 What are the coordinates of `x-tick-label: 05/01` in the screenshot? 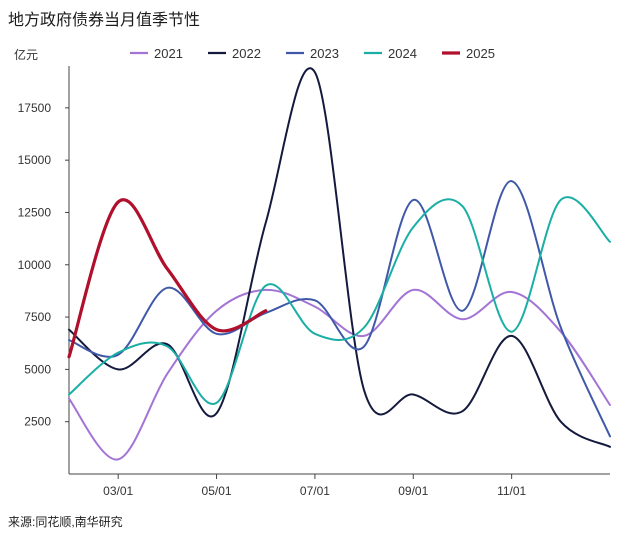 It's located at (217, 491).